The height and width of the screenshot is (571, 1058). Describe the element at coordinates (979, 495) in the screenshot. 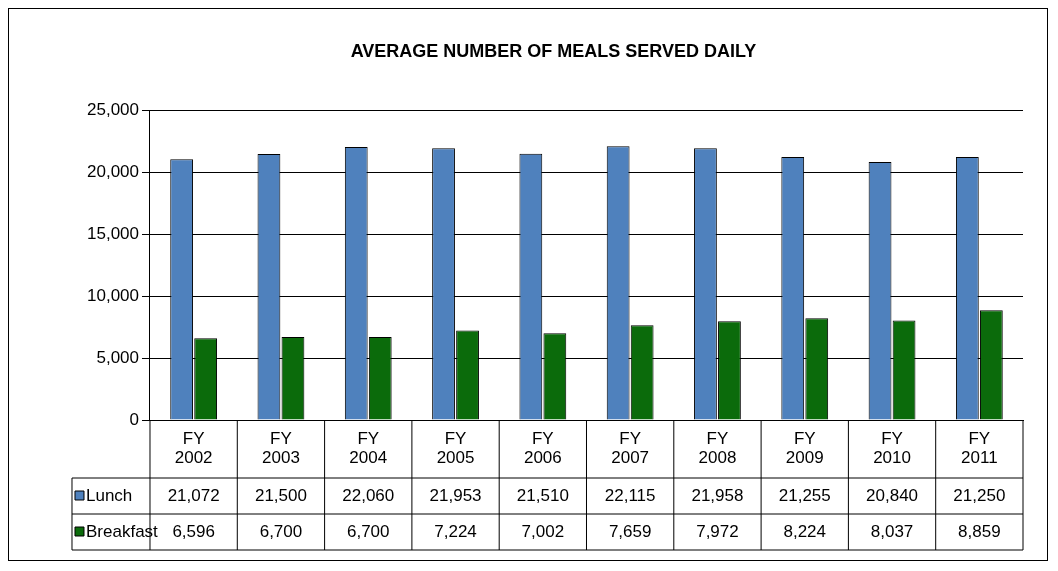

I see `data-label: 21,250` at that location.